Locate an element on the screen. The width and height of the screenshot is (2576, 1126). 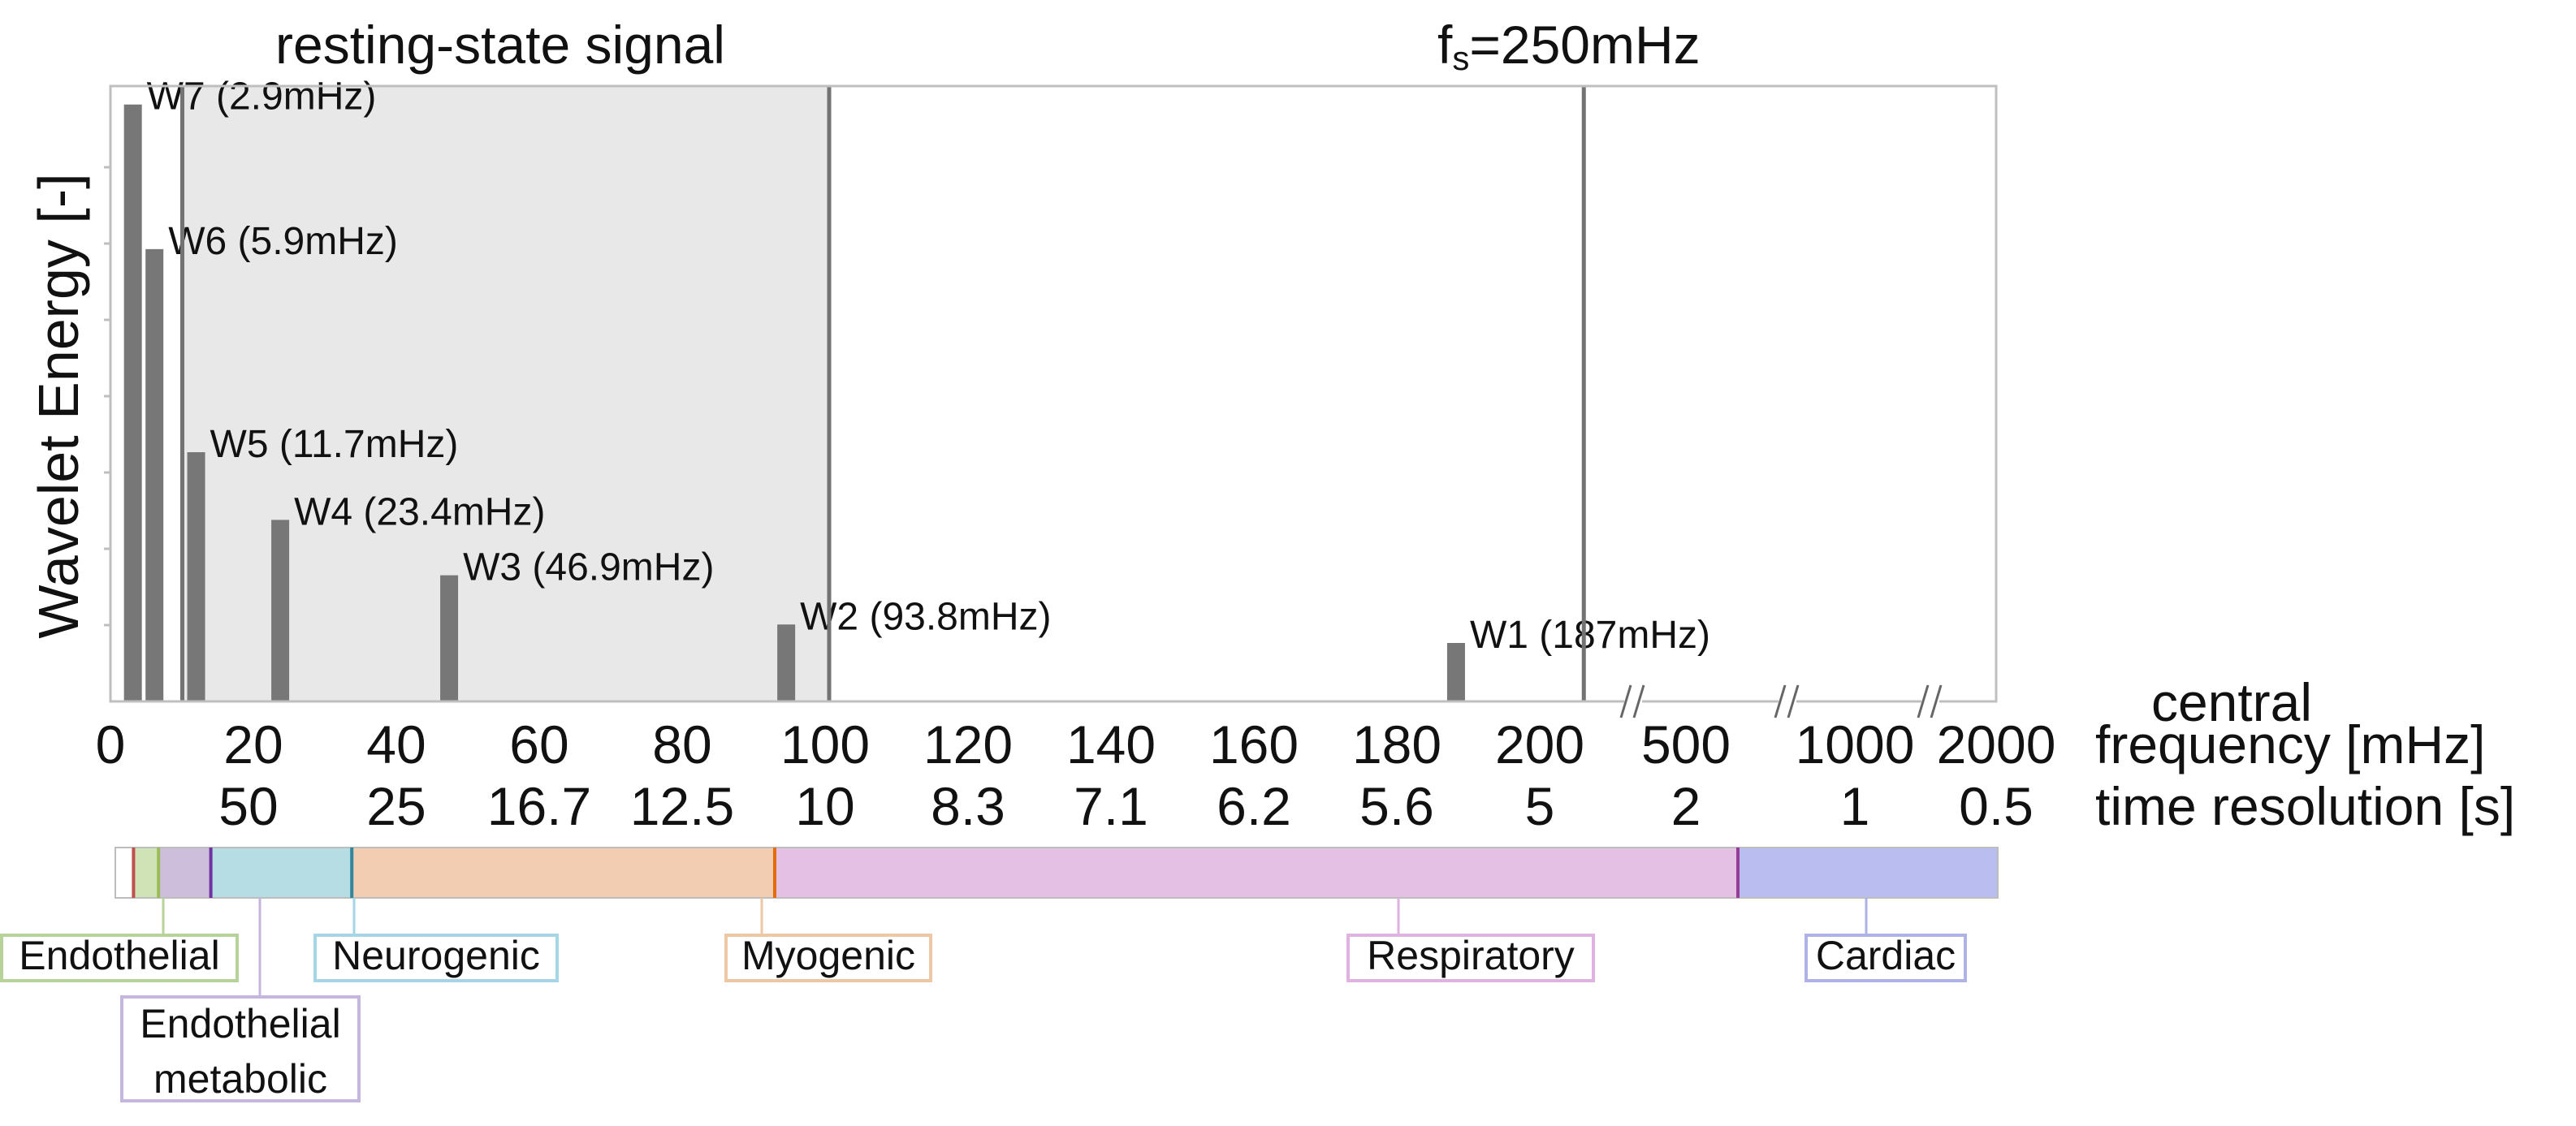
x-tick-frequency: 200 is located at coordinates (1540, 744).